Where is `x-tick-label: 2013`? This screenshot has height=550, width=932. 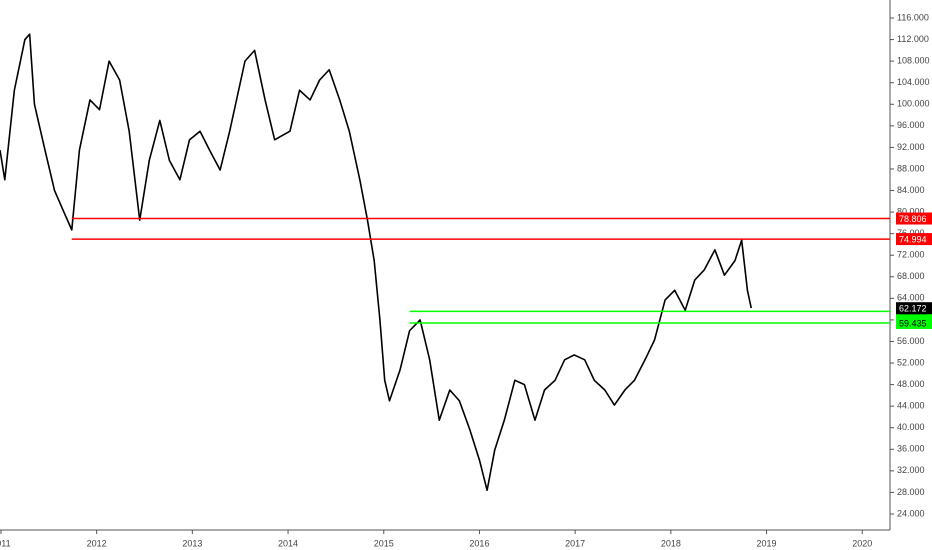
x-tick-label: 2013 is located at coordinates (192, 543).